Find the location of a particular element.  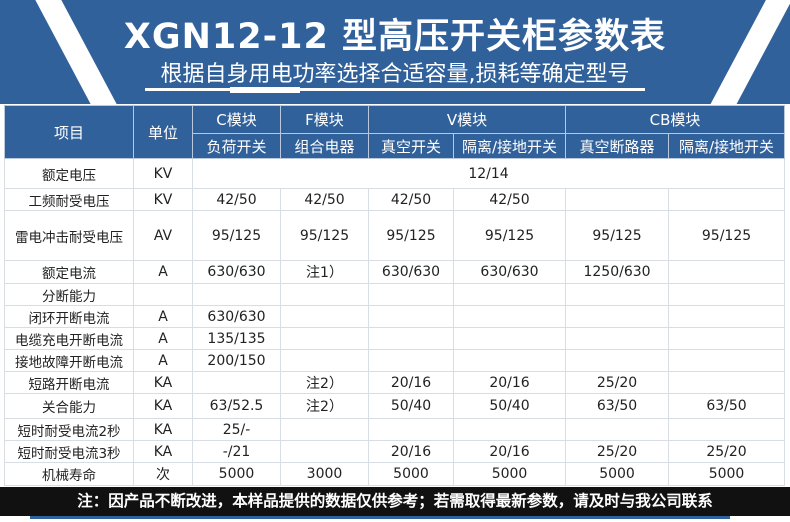

cell: 工频耐受电压 is located at coordinates (69, 199).